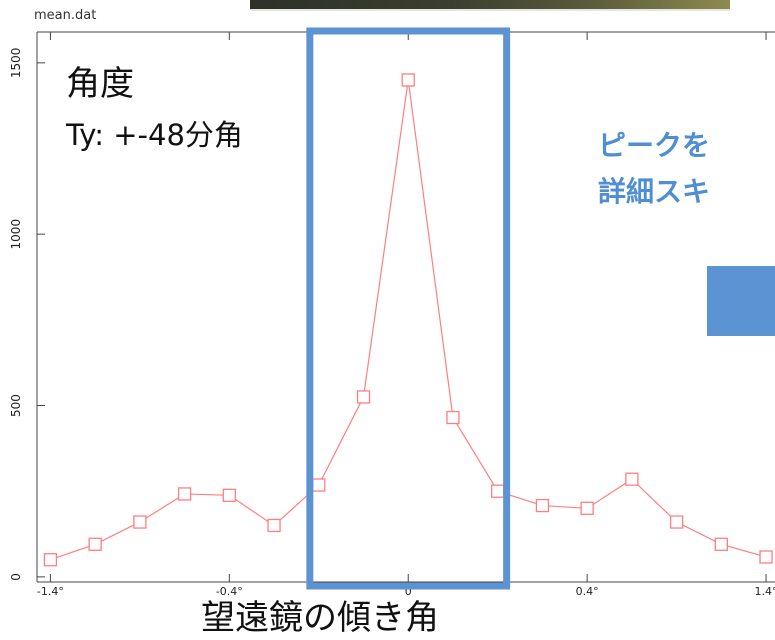 Image resolution: width=775 pixels, height=640 pixels. Describe the element at coordinates (654, 191) in the screenshot. I see `peak-note-line-2: 詳細スキ` at that location.